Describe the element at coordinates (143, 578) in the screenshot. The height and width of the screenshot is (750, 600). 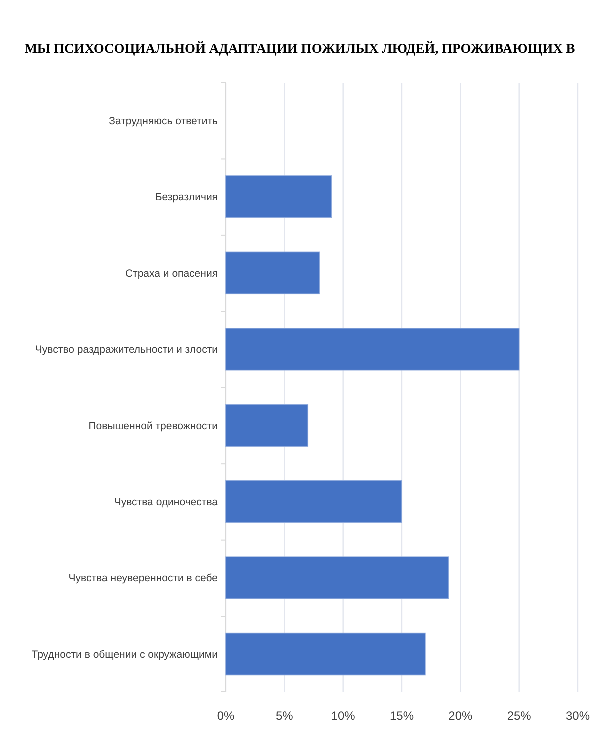
I see `y-tick-label: Чувства неуверенности в себе` at that location.